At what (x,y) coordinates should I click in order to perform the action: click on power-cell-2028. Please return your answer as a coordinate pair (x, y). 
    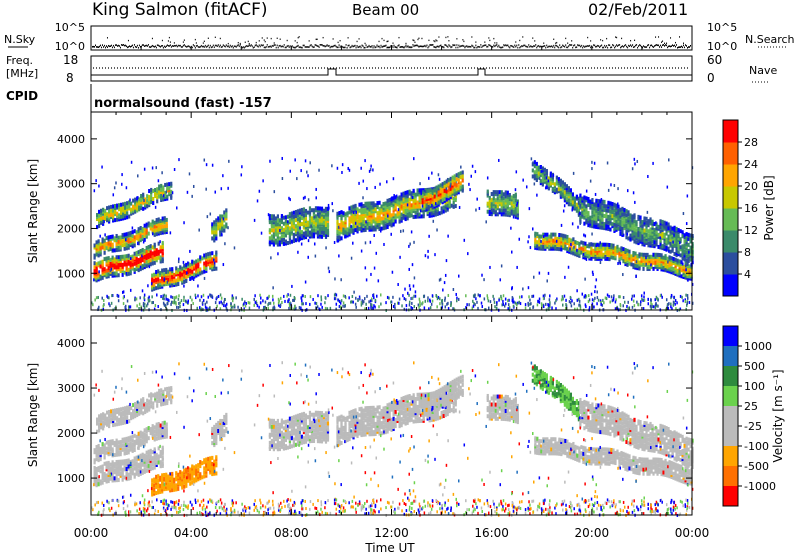
    Looking at the image, I should click on (497, 198).